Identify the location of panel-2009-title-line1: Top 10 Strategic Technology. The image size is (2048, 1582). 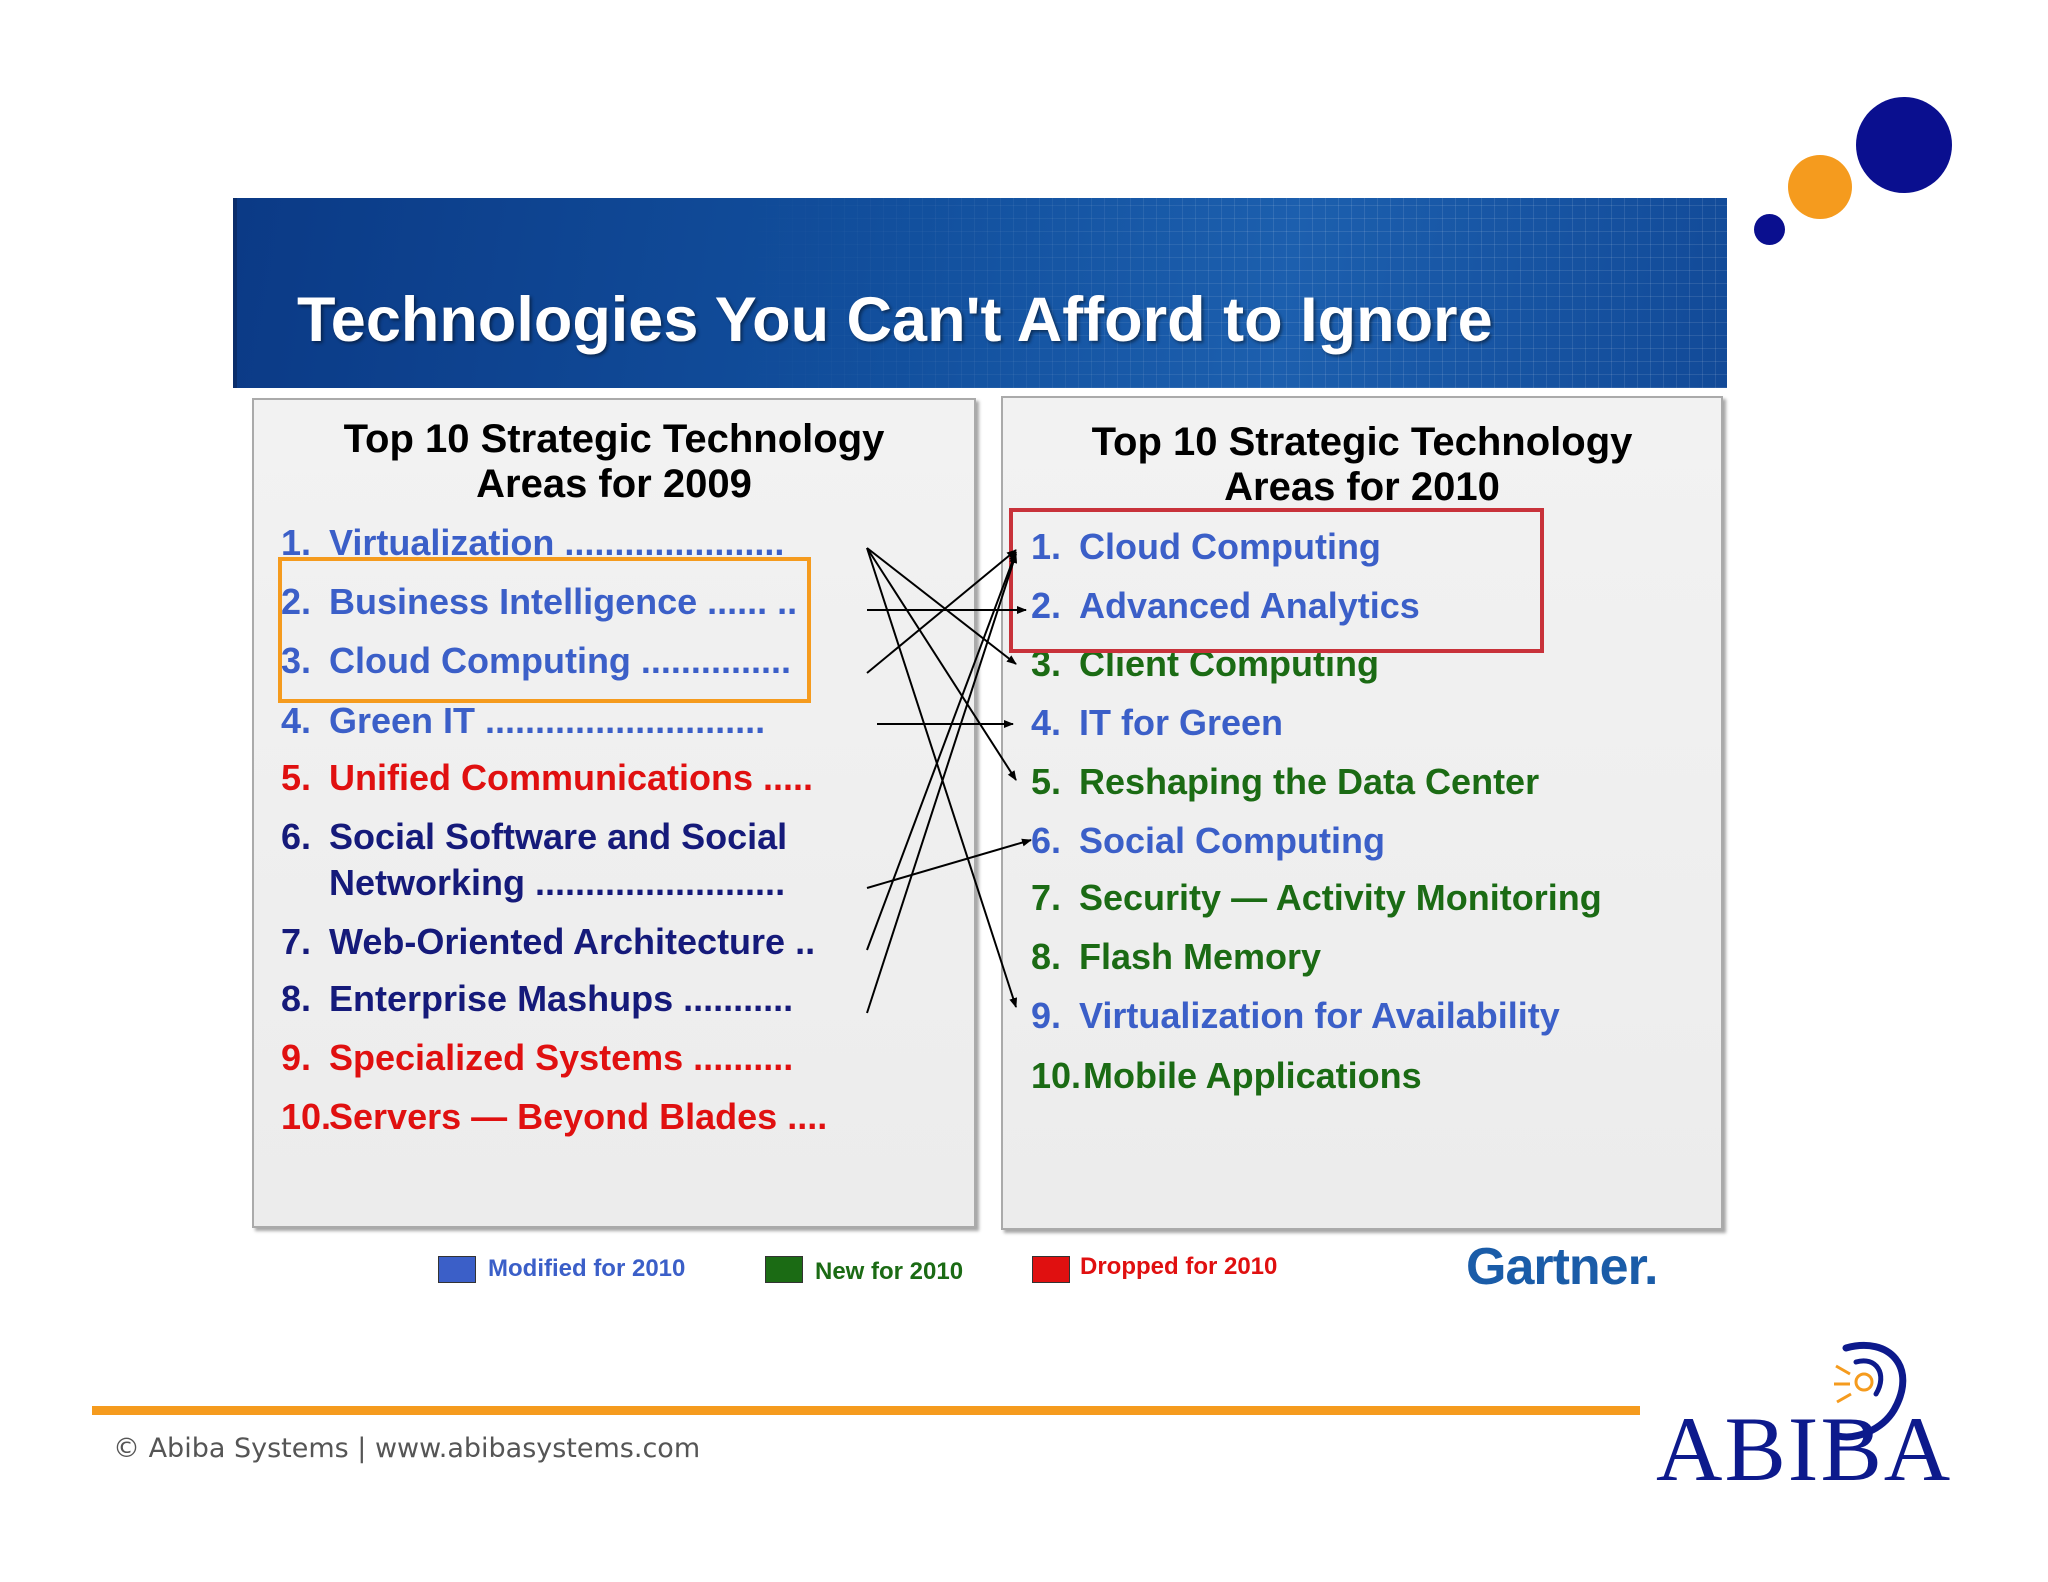
(614, 439).